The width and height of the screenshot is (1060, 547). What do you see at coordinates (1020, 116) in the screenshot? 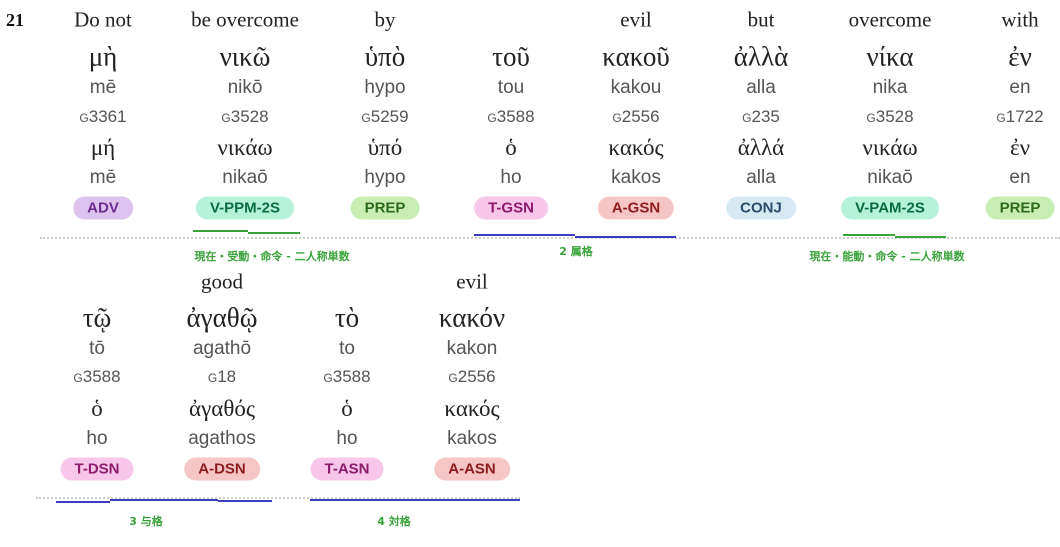
I see `strong-number: G1722` at bounding box center [1020, 116].